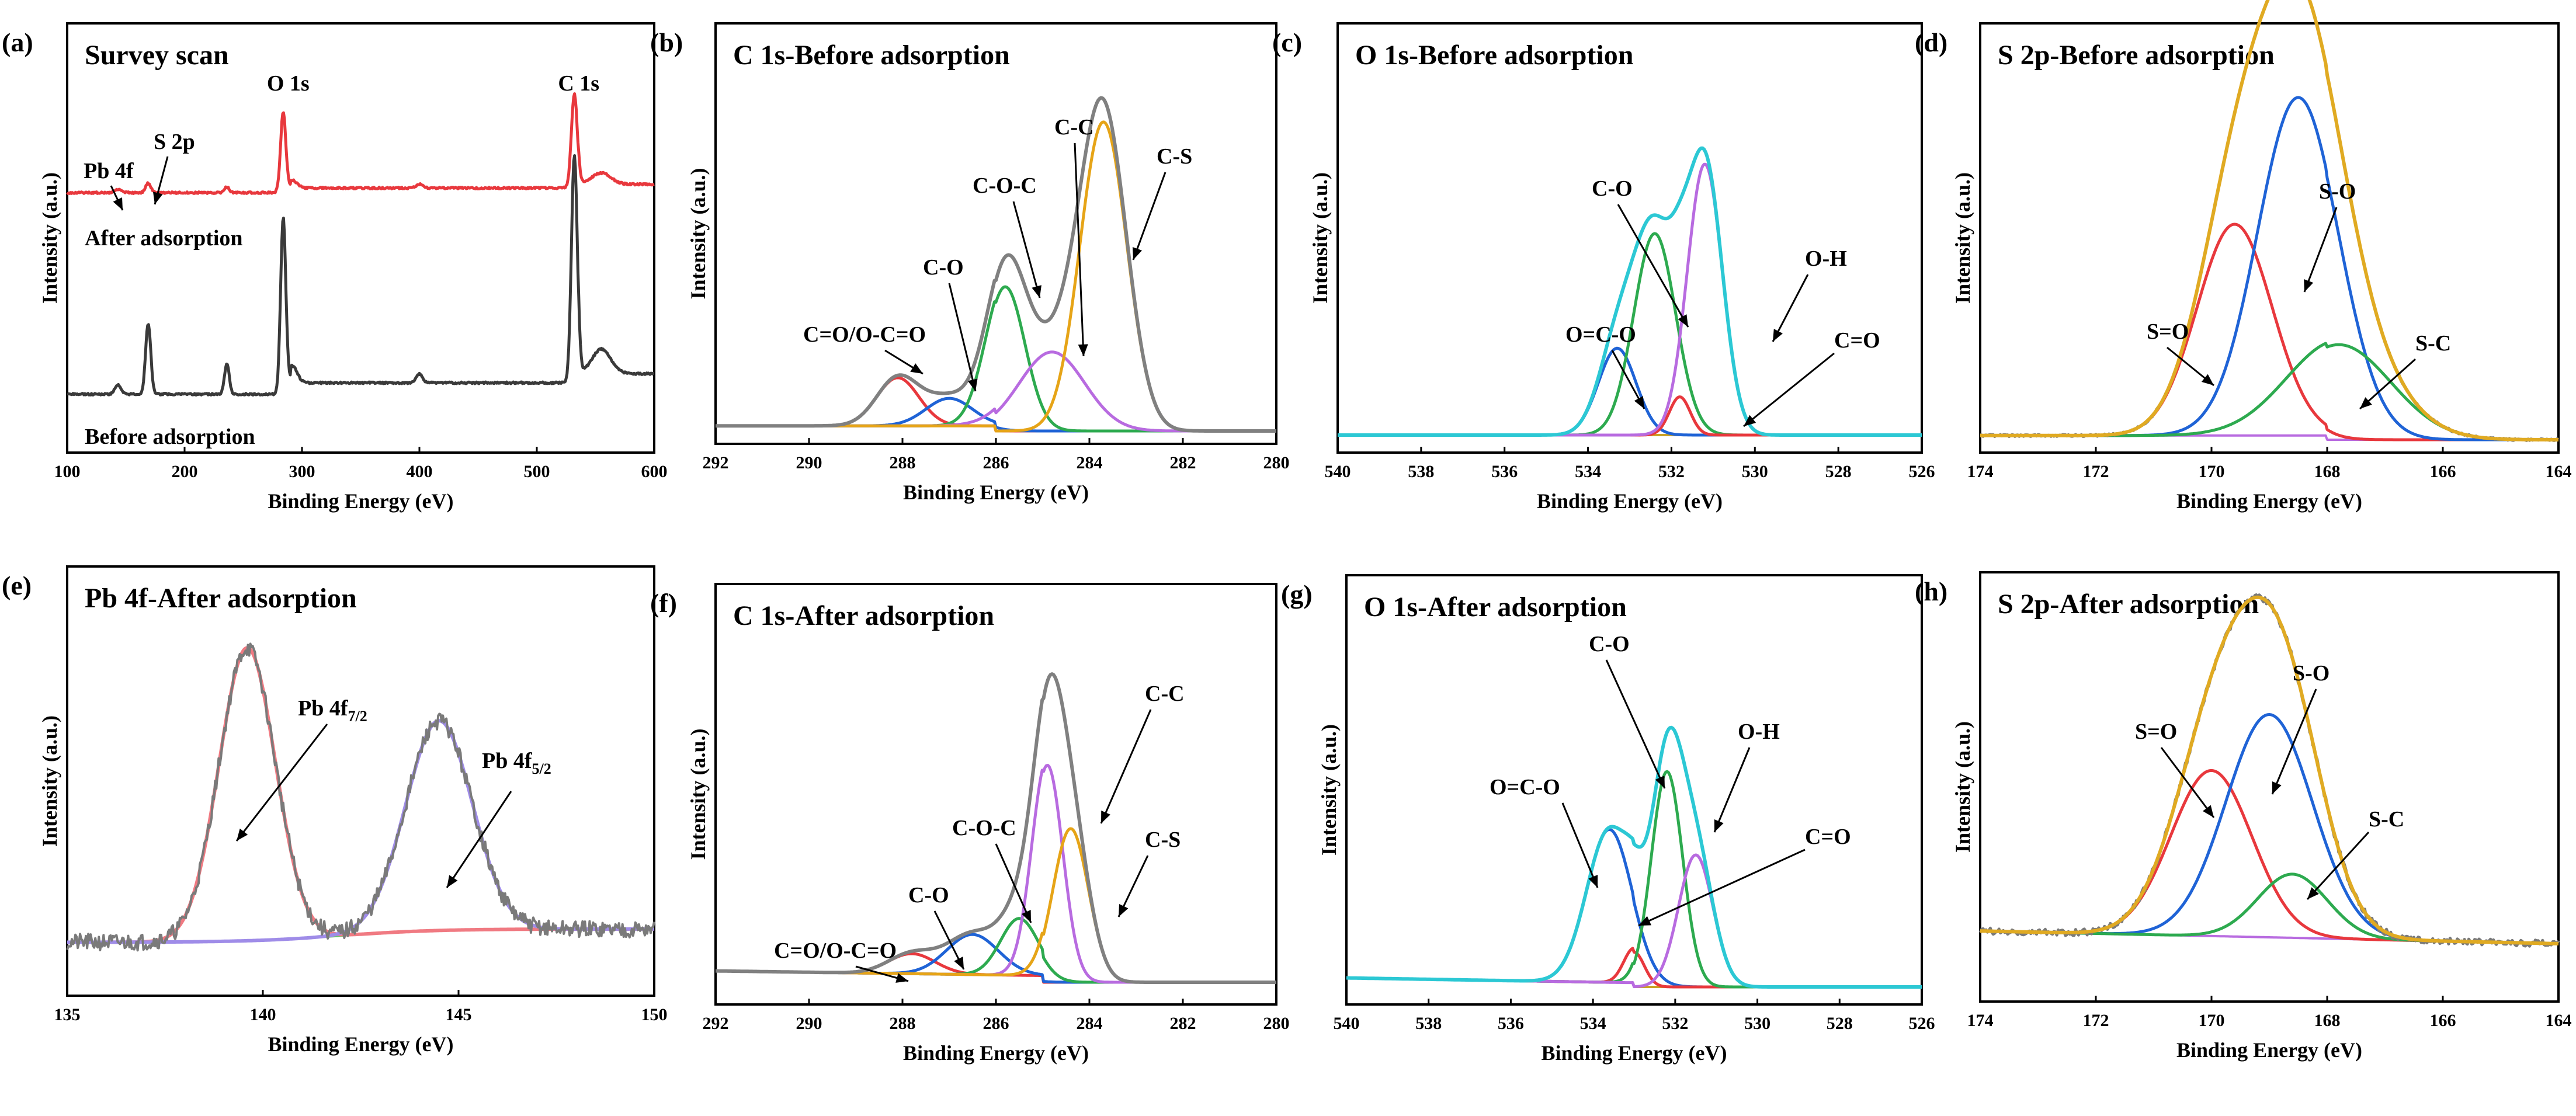 The image size is (2576, 1116). I want to click on x-tick-label: 534, so click(1588, 472).